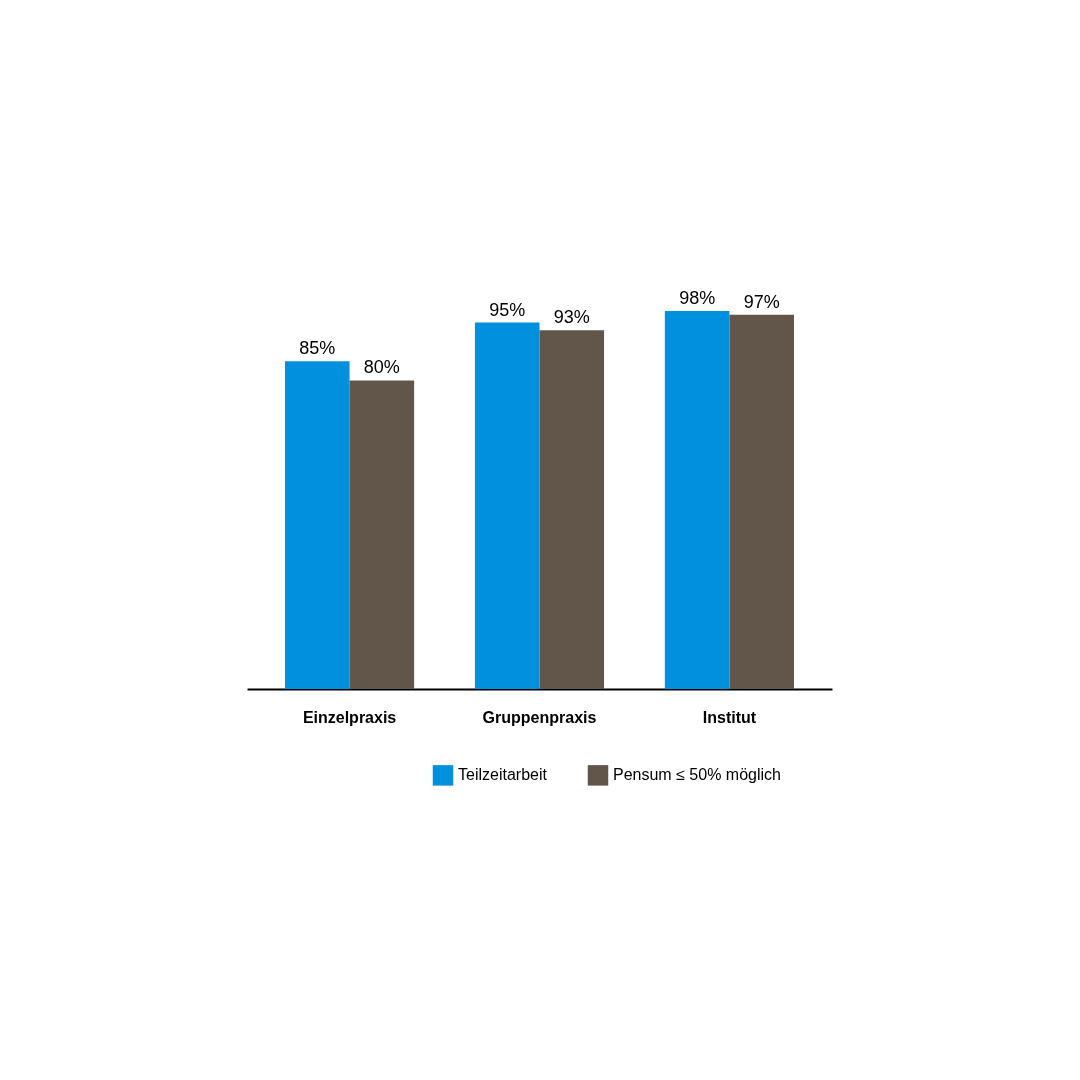  What do you see at coordinates (539, 717) in the screenshot?
I see `x-tick-label: Gruppenpraxis` at bounding box center [539, 717].